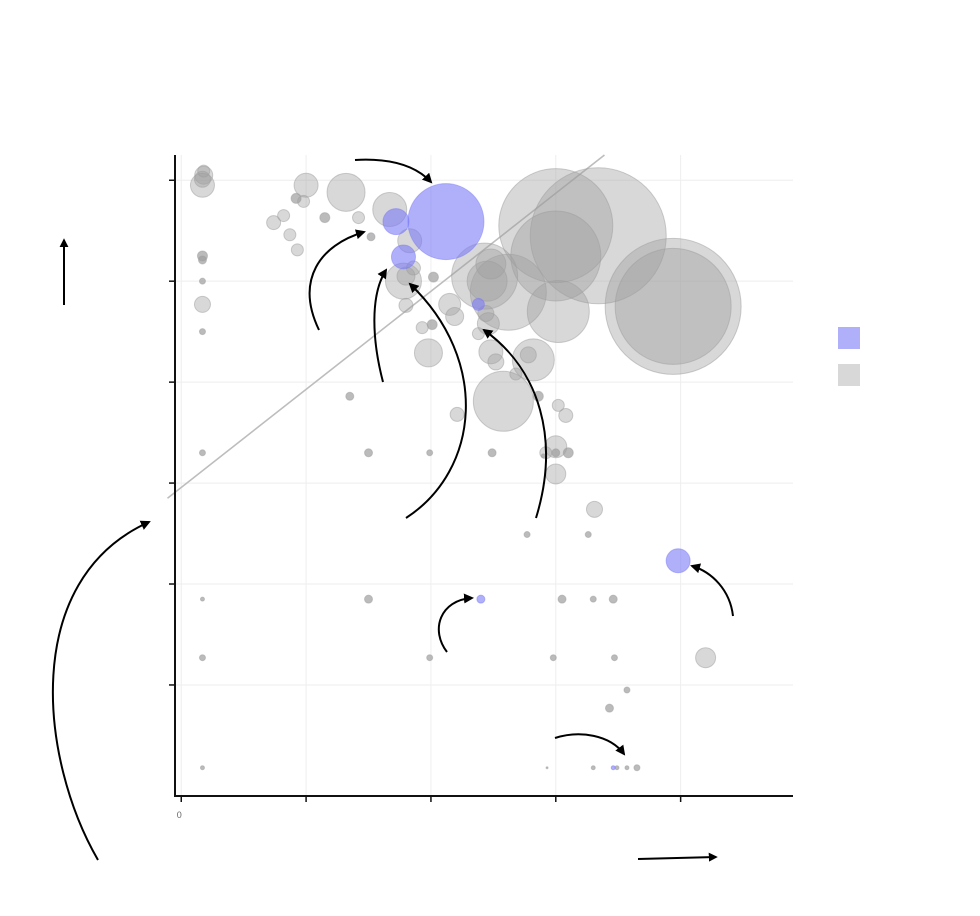 This screenshot has width=980, height=916. I want to click on annotation-arrow-reference-line, so click(101, 690).